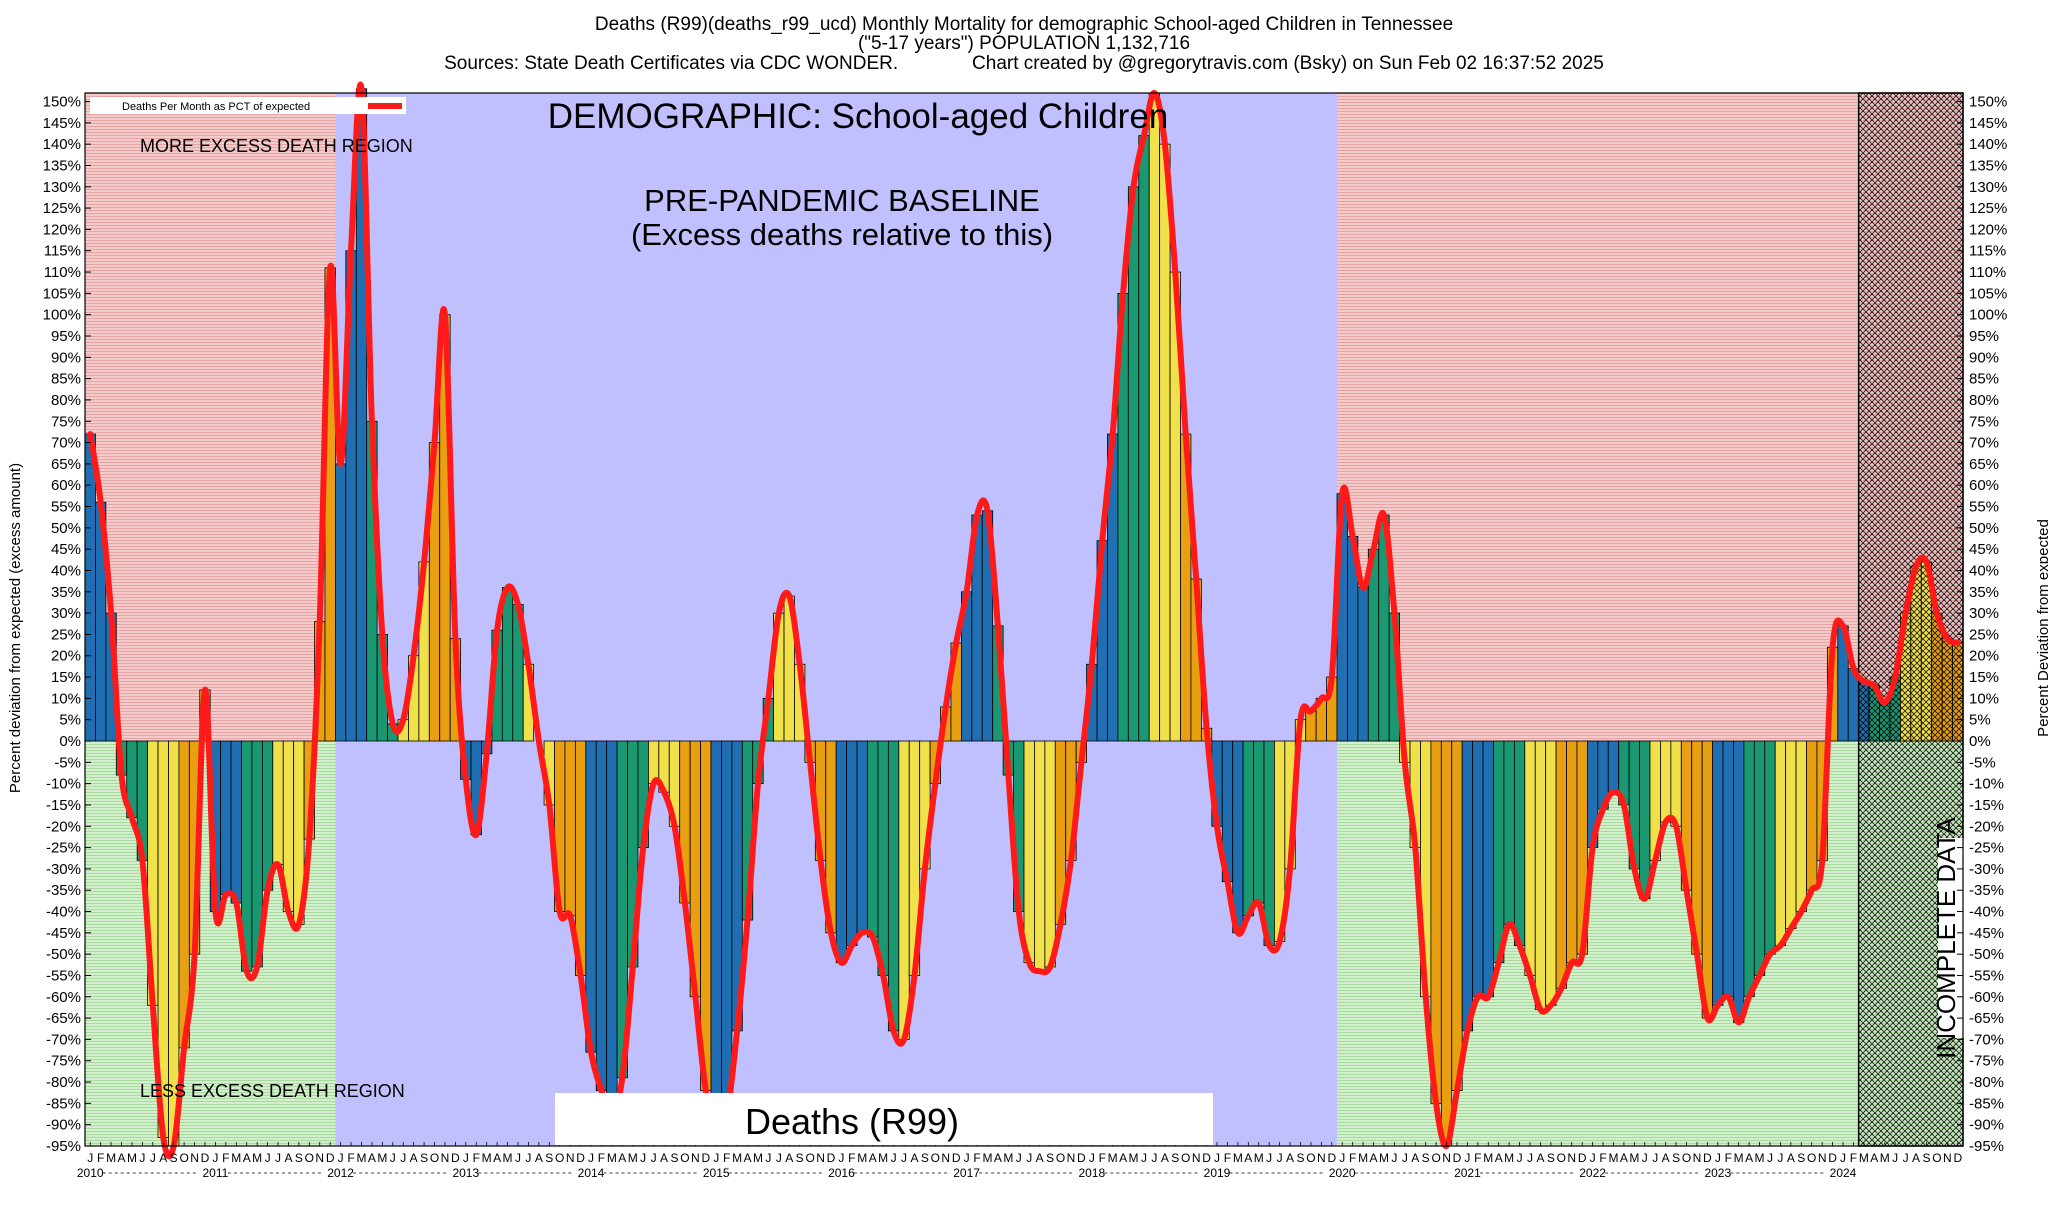 This screenshot has height=1205, width=2048. I want to click on x-year-label: 2012, so click(340, 1173).